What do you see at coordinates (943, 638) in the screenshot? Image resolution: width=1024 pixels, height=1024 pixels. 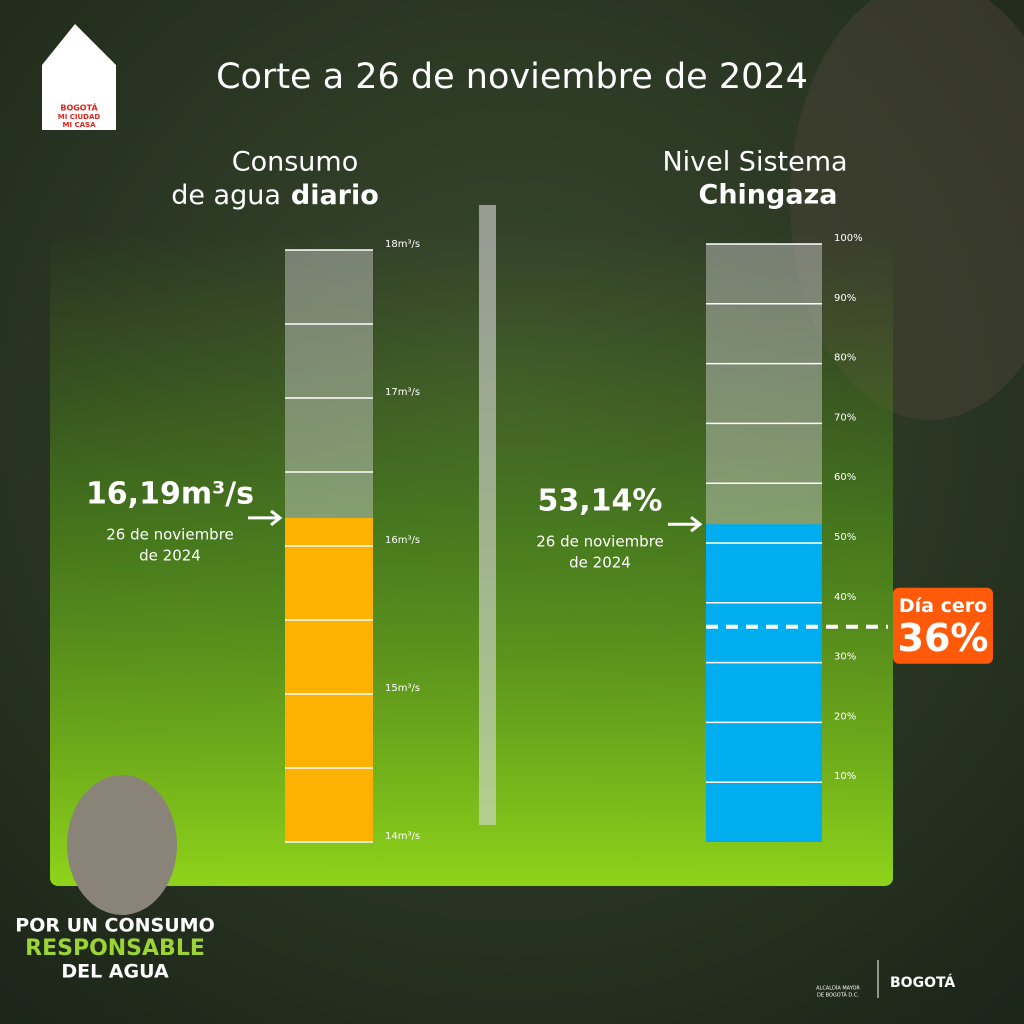 I see `threshold-label: 36%` at bounding box center [943, 638].